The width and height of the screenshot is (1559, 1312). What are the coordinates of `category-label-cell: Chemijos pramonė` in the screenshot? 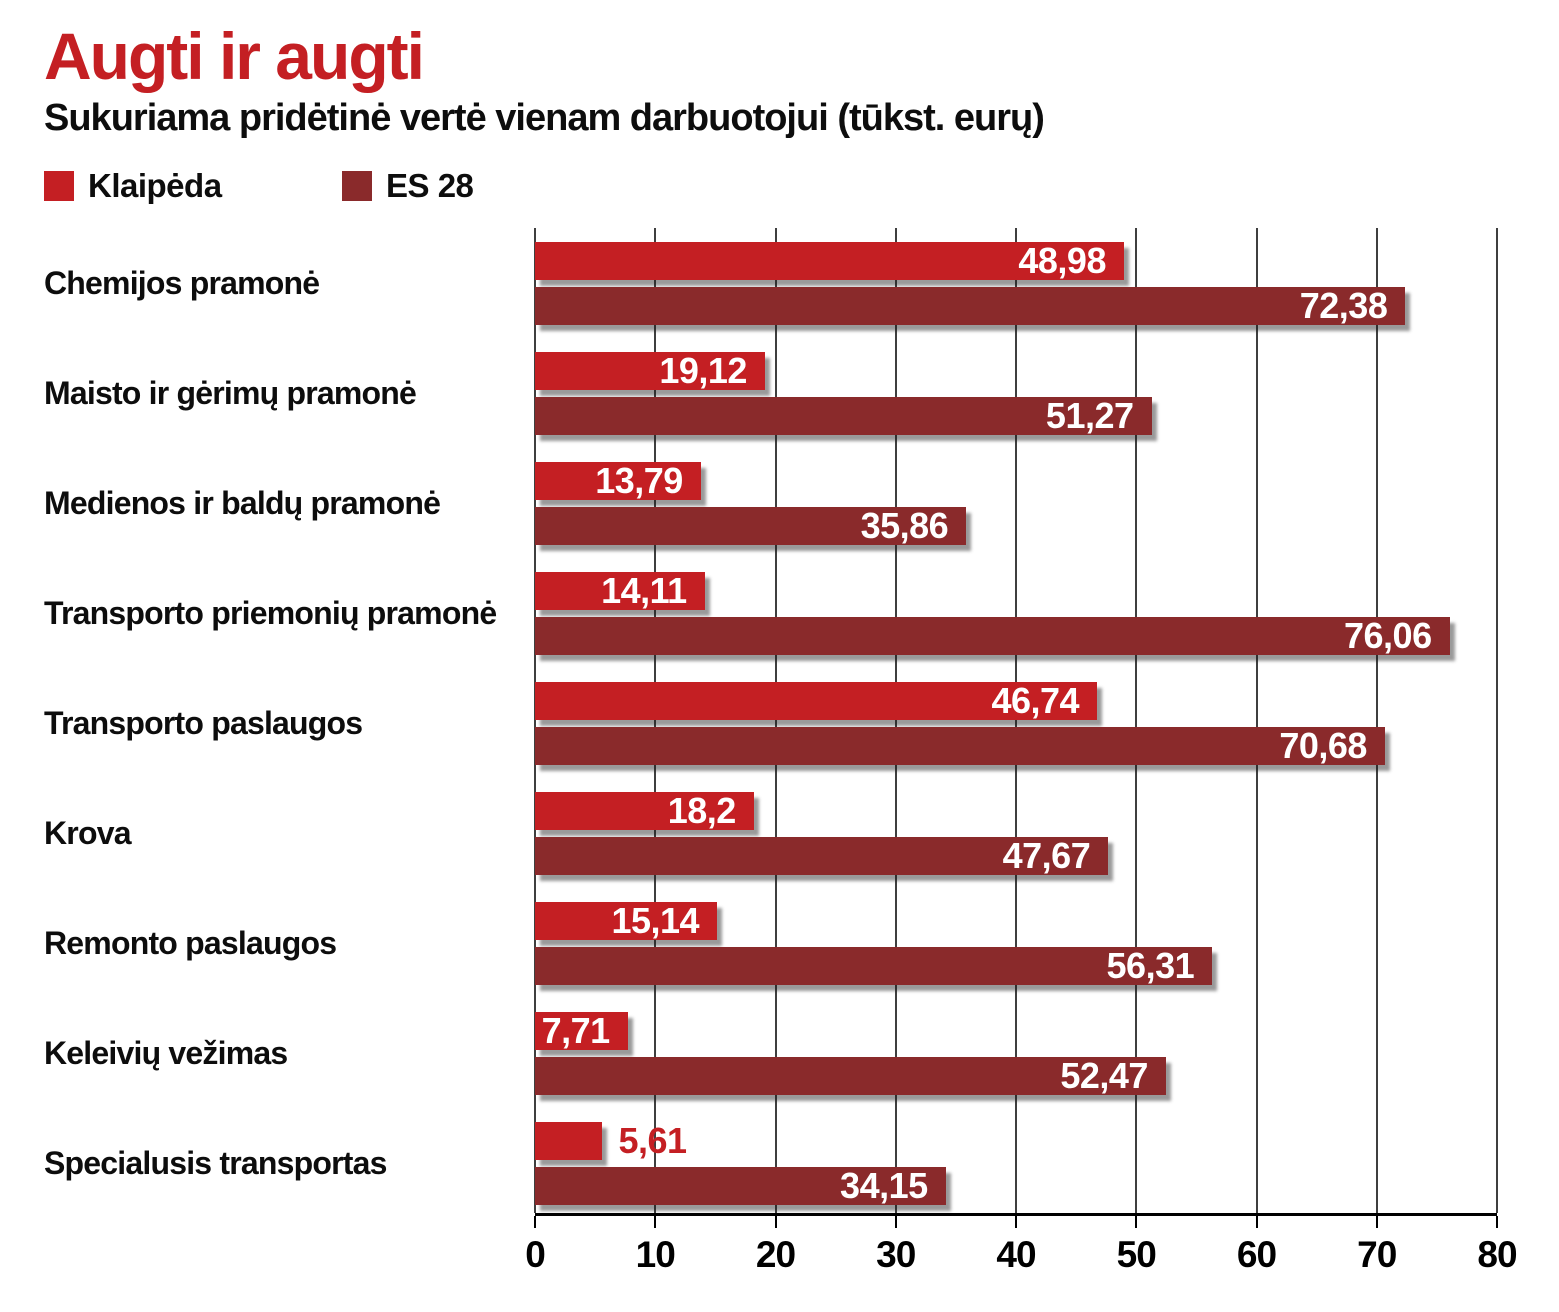 It's located at (289, 297).